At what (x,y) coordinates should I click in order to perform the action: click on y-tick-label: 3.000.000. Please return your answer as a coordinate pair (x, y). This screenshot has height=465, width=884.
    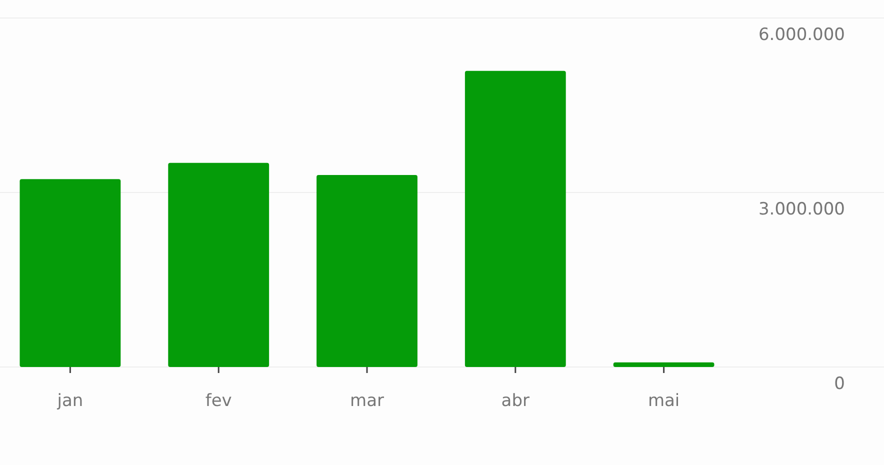
    Looking at the image, I should click on (801, 210).